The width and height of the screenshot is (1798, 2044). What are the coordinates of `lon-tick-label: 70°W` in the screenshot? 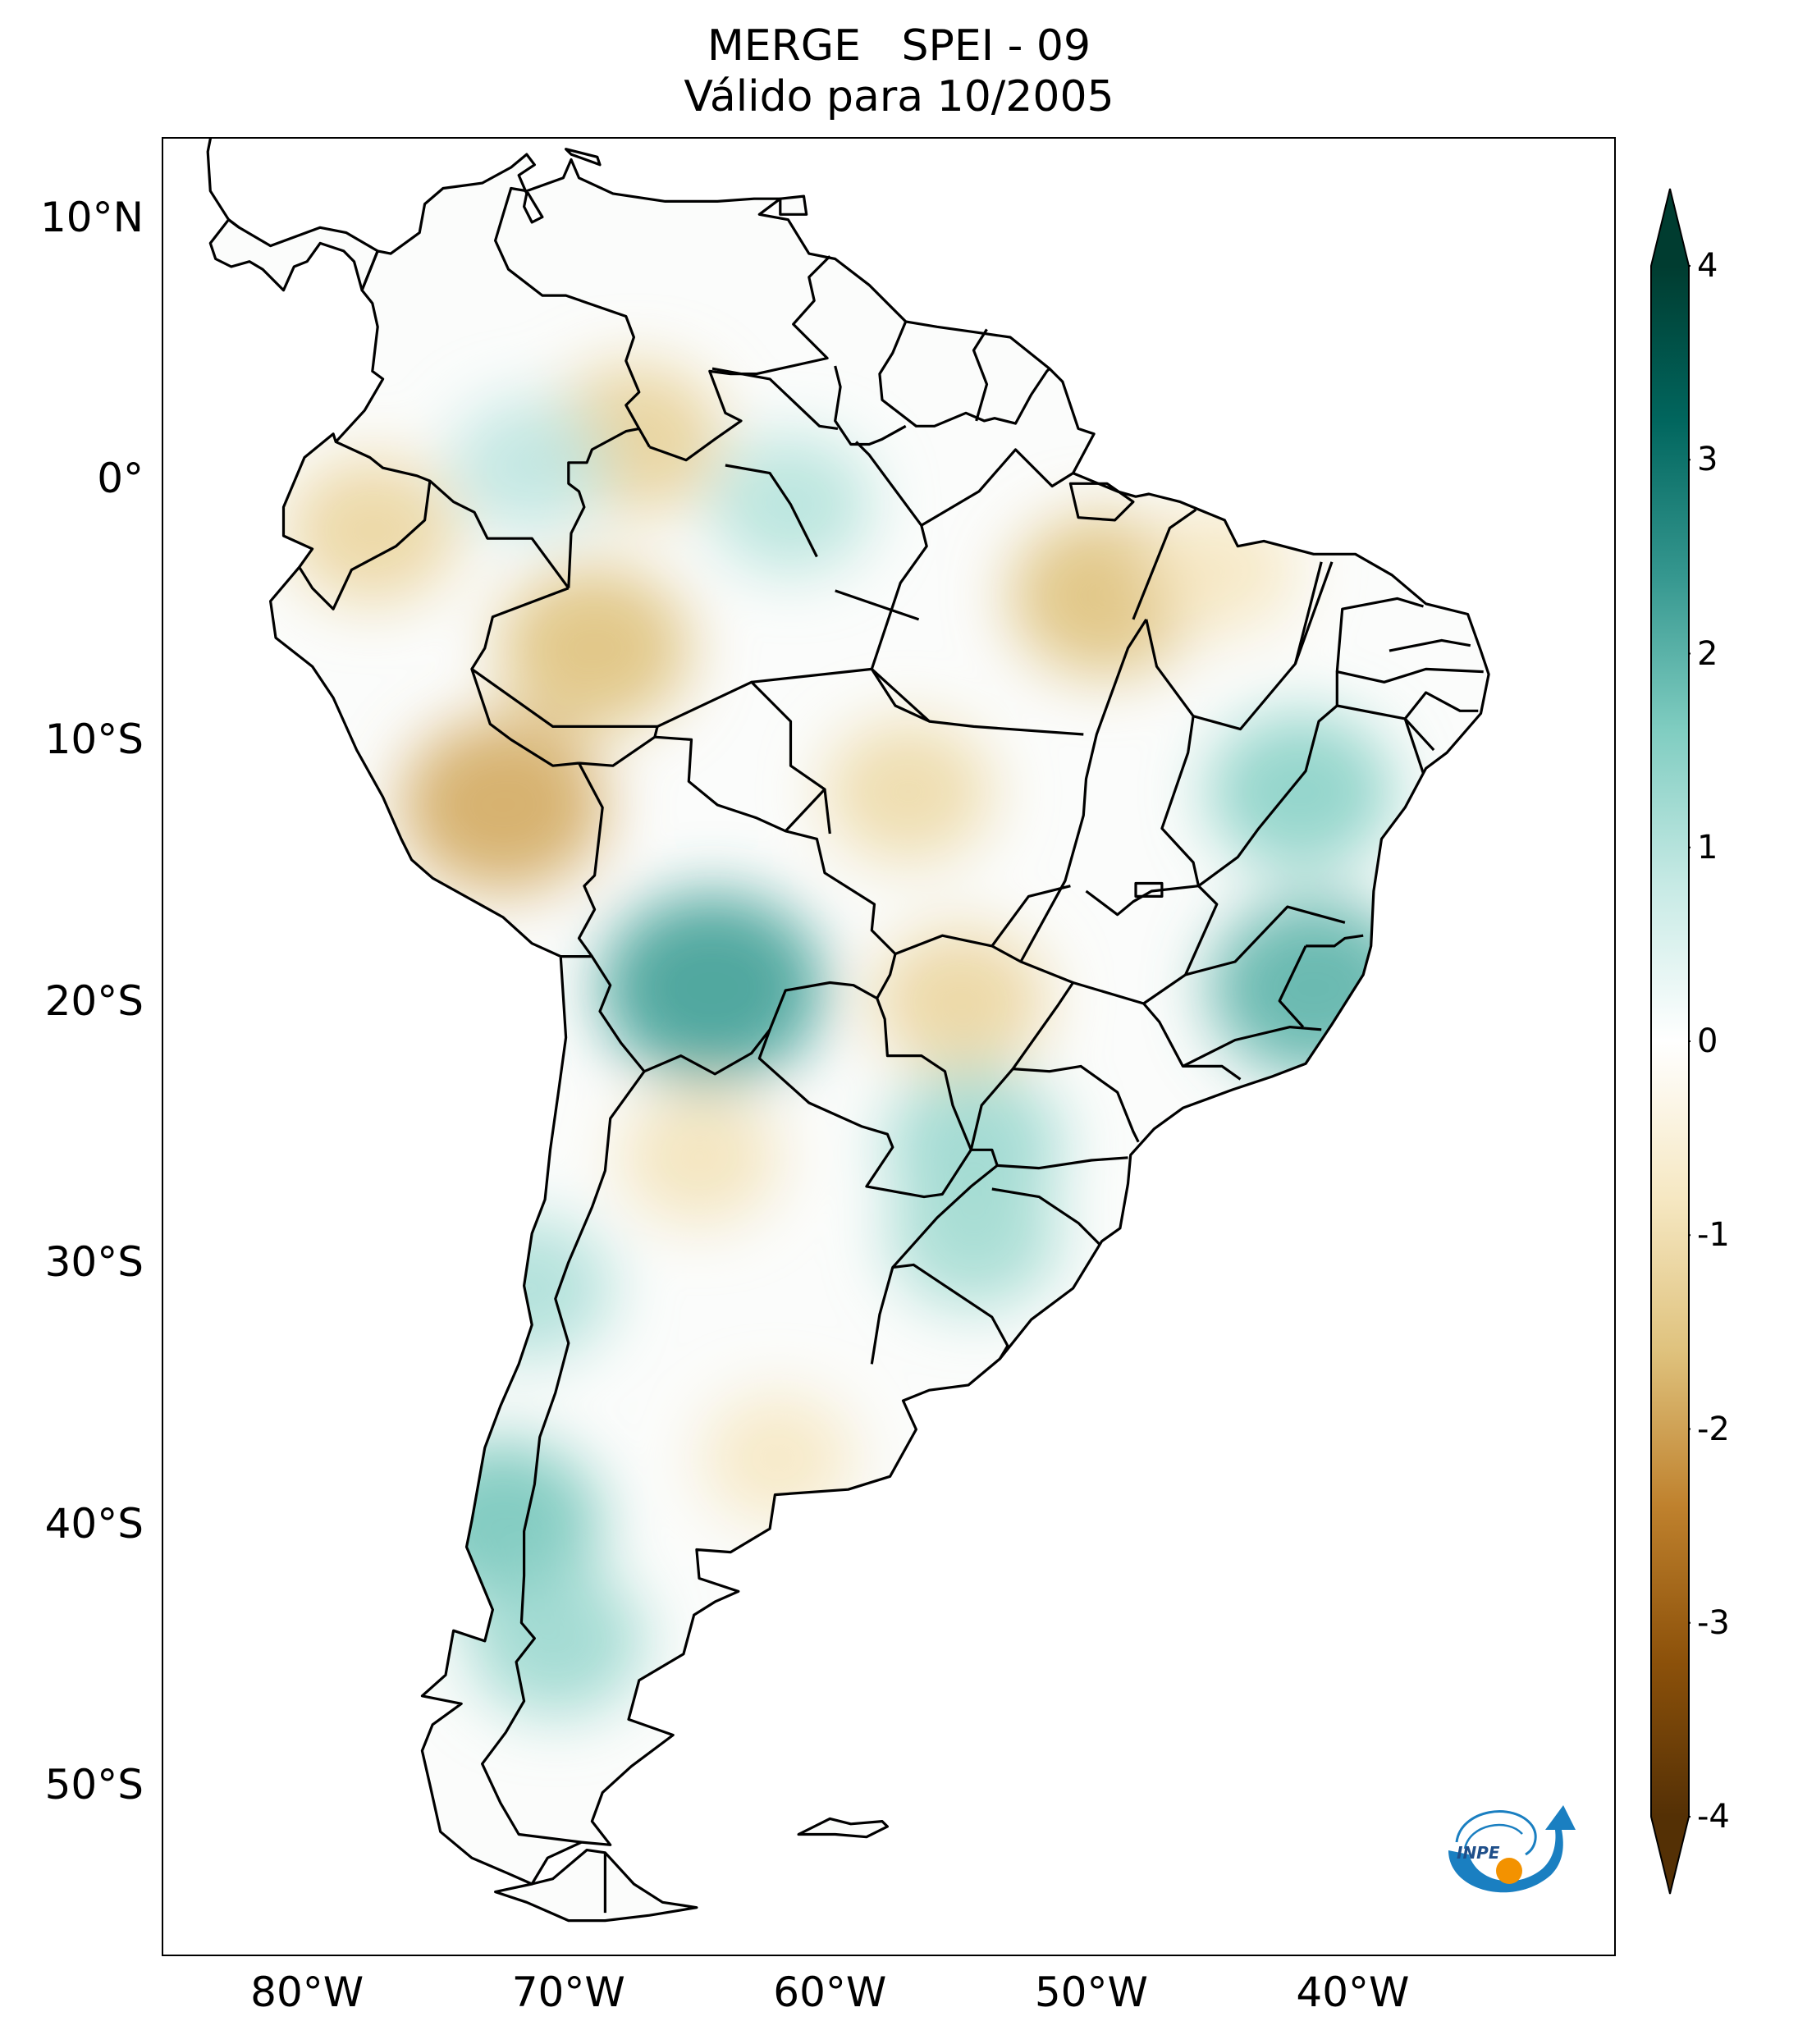 It's located at (568, 1993).